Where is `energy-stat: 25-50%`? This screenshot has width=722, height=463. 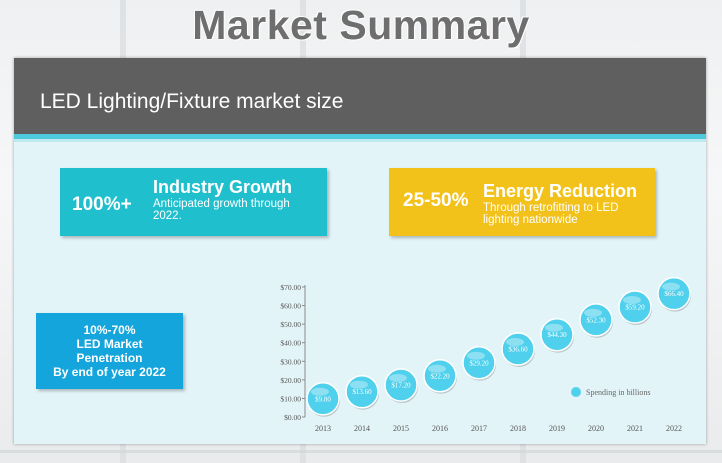 energy-stat: 25-50% is located at coordinates (436, 200).